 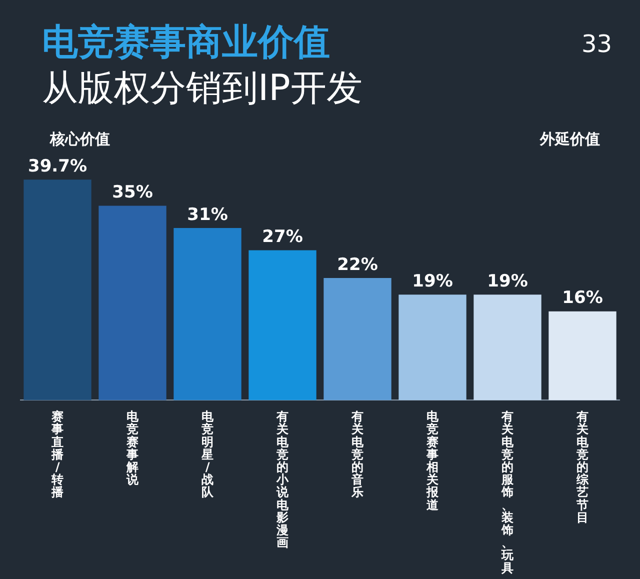 I want to click on data-label: 27%, so click(x=282, y=237).